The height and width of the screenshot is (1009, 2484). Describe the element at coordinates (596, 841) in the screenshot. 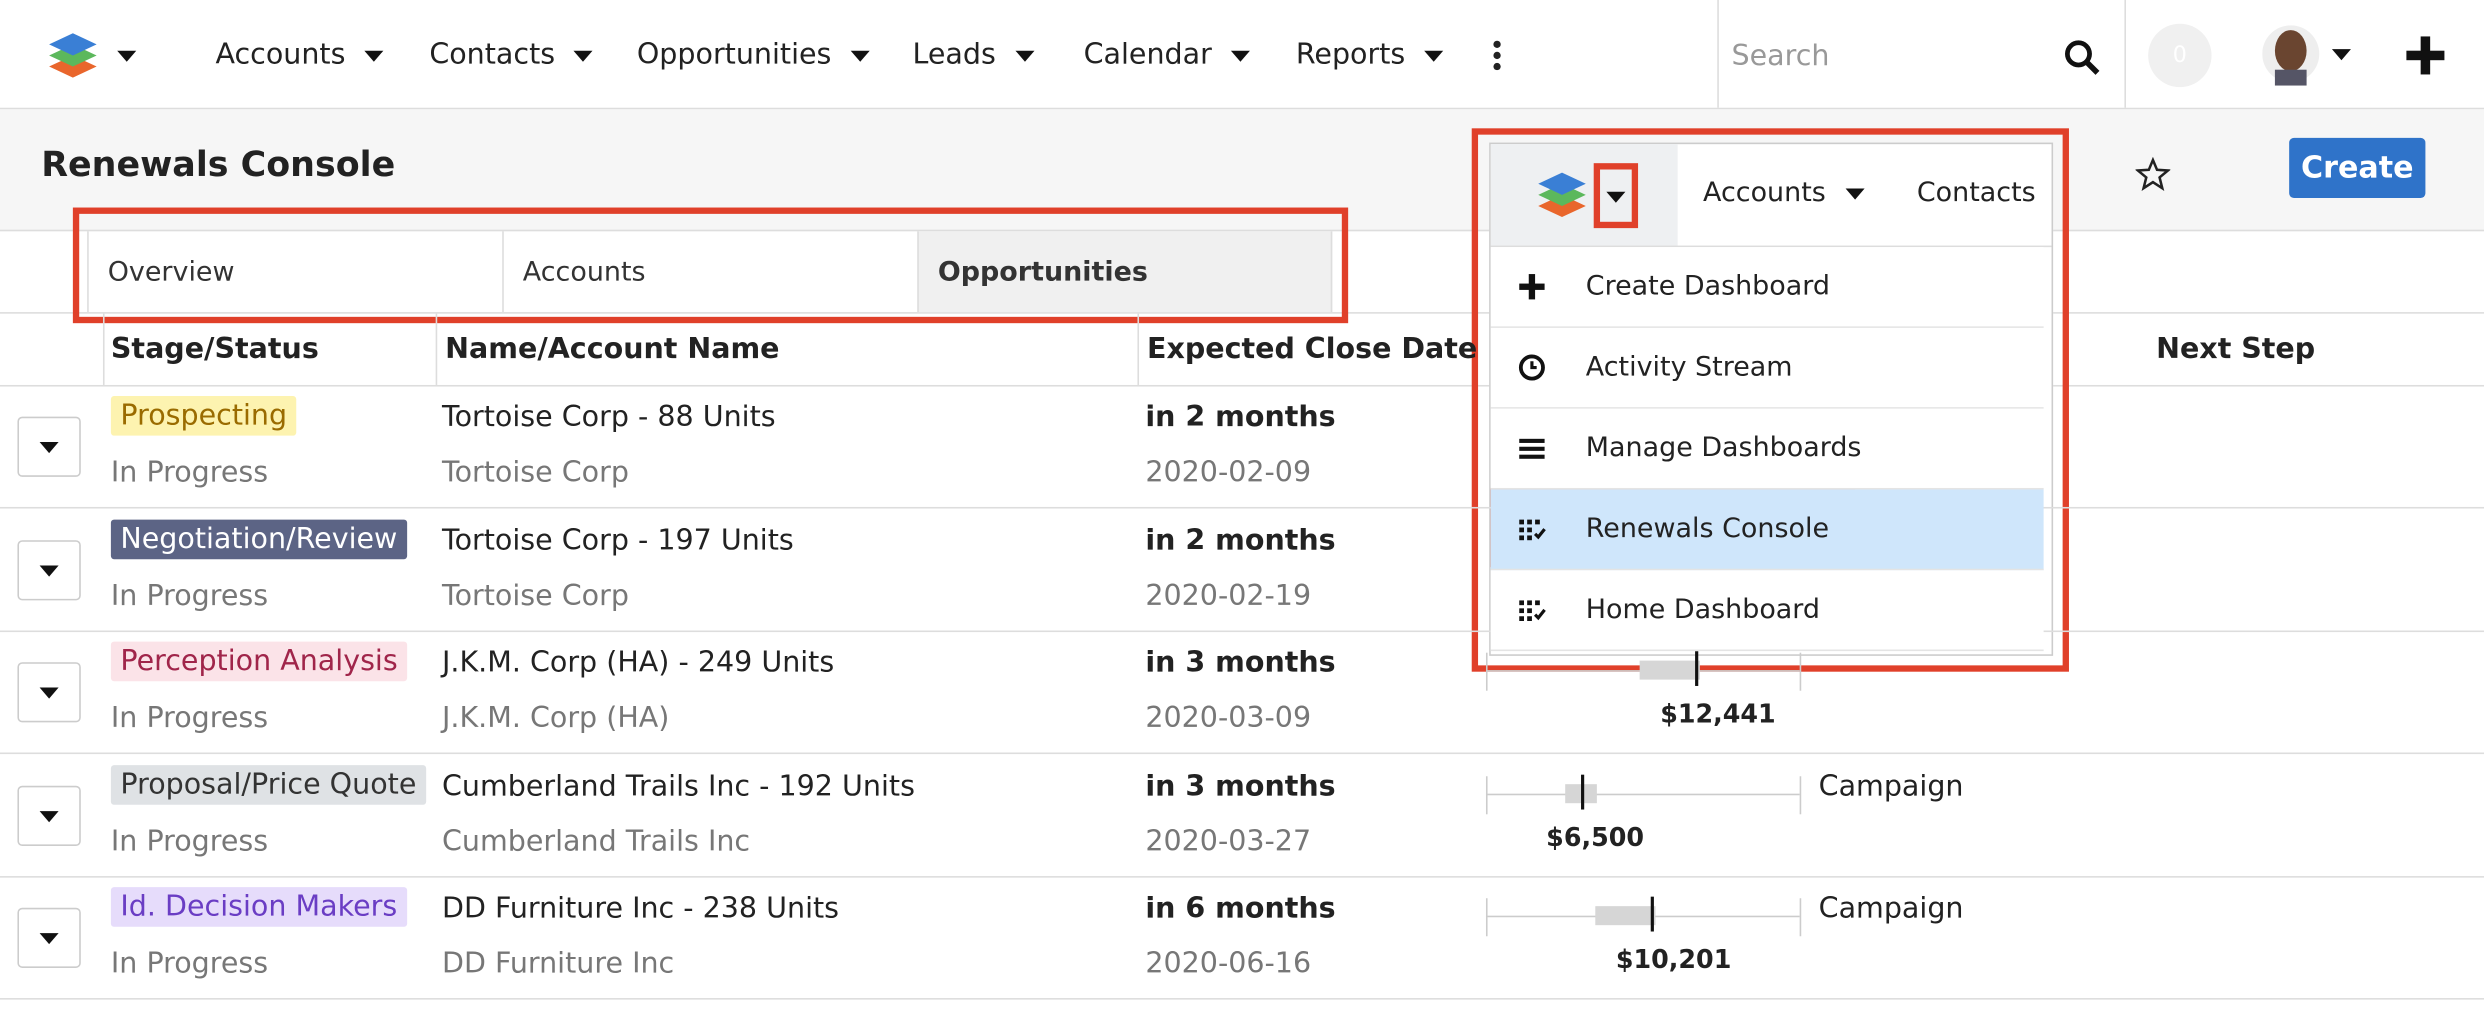

I see `account-name: Cumberland Trails Inc` at that location.